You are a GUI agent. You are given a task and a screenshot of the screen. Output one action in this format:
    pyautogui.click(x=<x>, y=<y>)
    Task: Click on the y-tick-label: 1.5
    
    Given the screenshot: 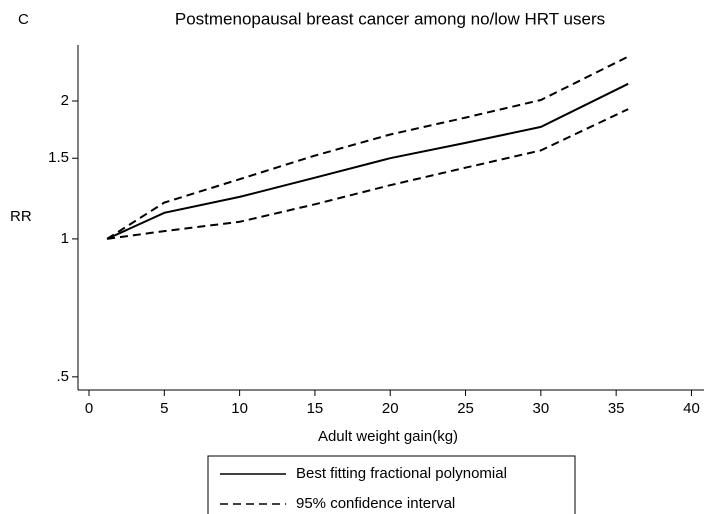 What is the action you would take?
    pyautogui.click(x=58, y=157)
    